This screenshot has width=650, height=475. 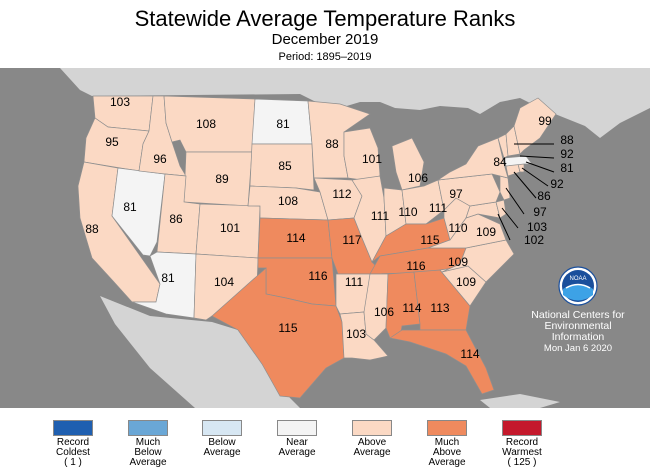 I want to click on rank-label-ne: 108, so click(x=288, y=201).